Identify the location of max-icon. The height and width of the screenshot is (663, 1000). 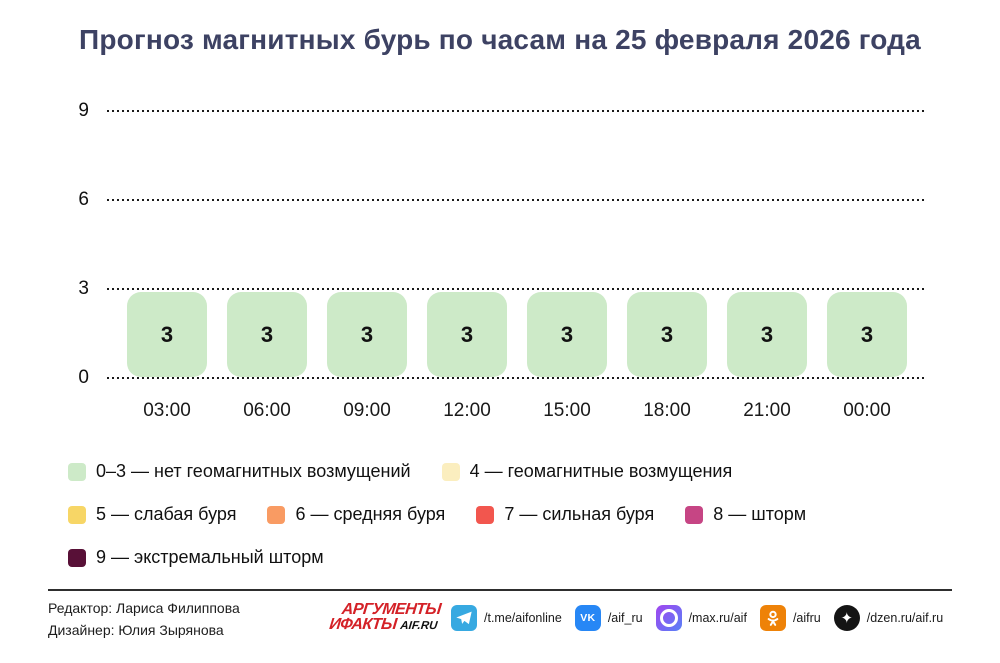
(668, 618).